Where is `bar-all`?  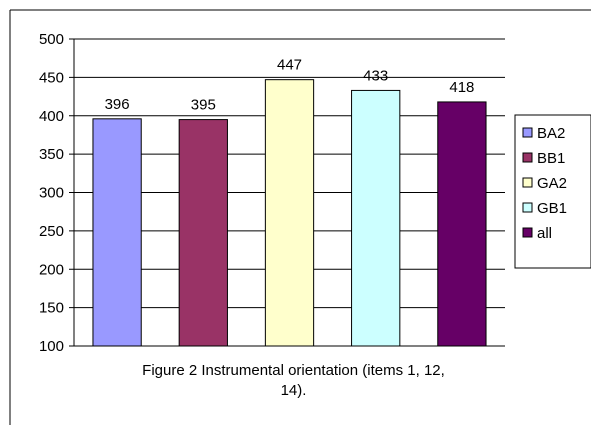 bar-all is located at coordinates (462, 224).